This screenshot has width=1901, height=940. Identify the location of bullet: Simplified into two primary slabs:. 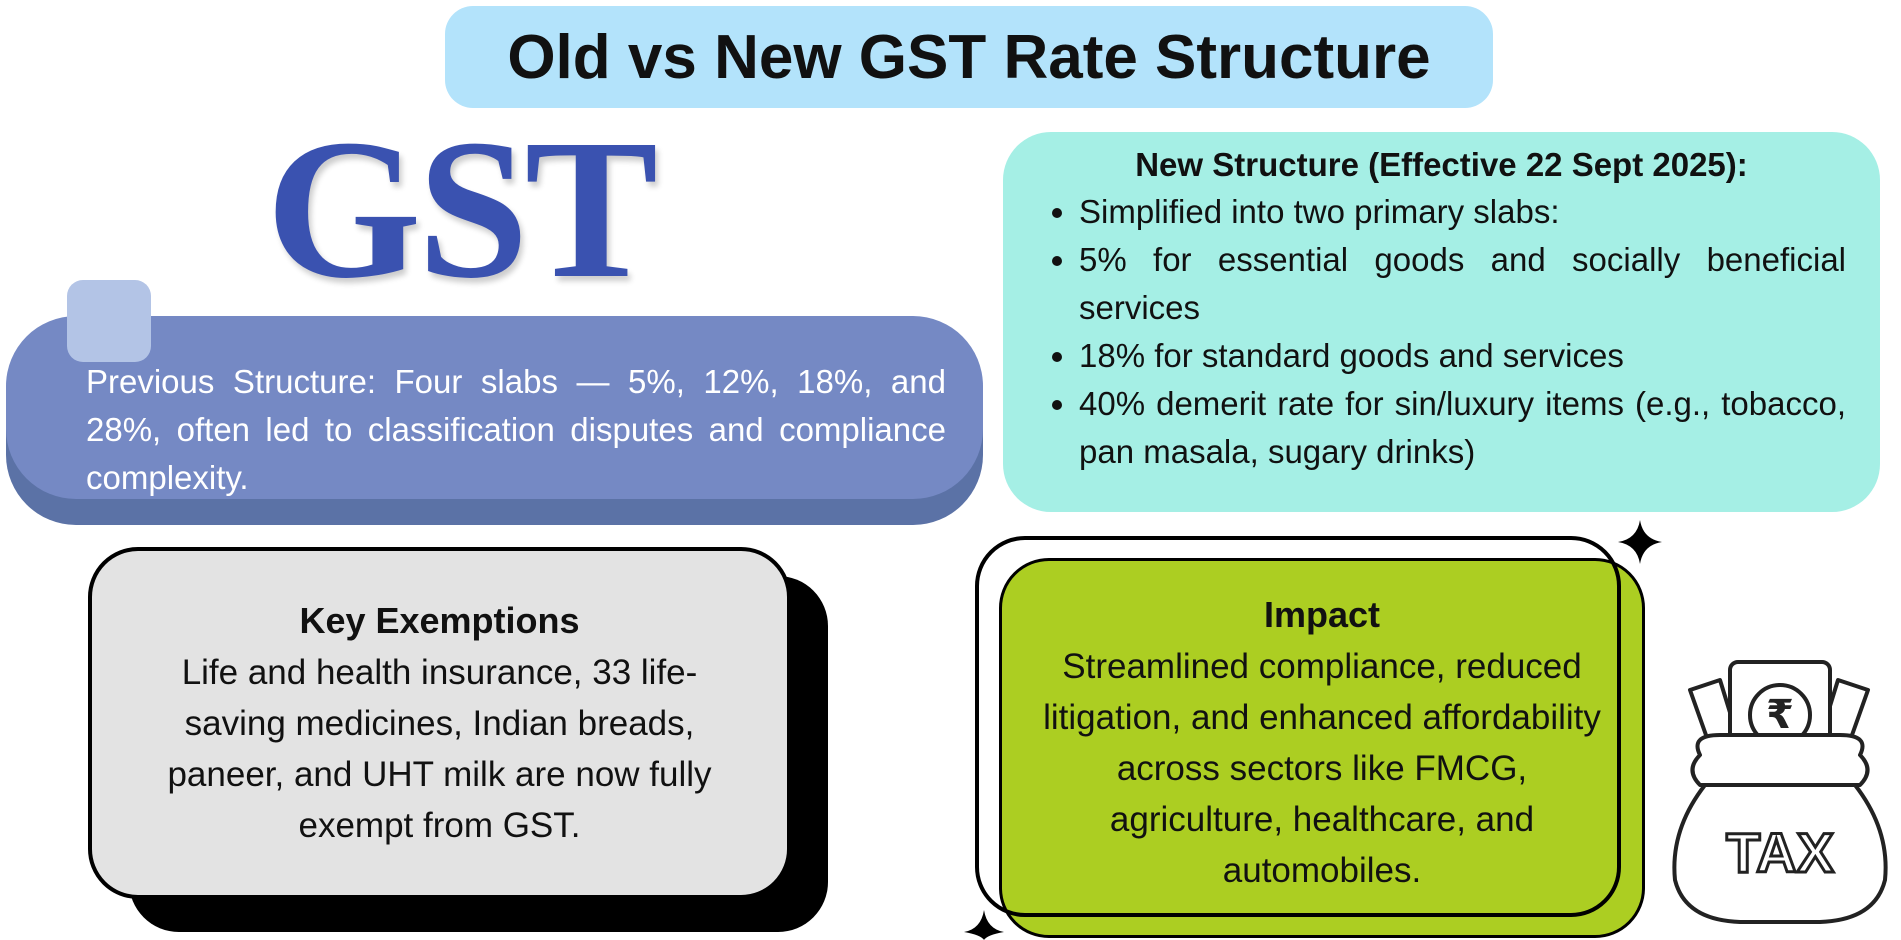
(1462, 212).